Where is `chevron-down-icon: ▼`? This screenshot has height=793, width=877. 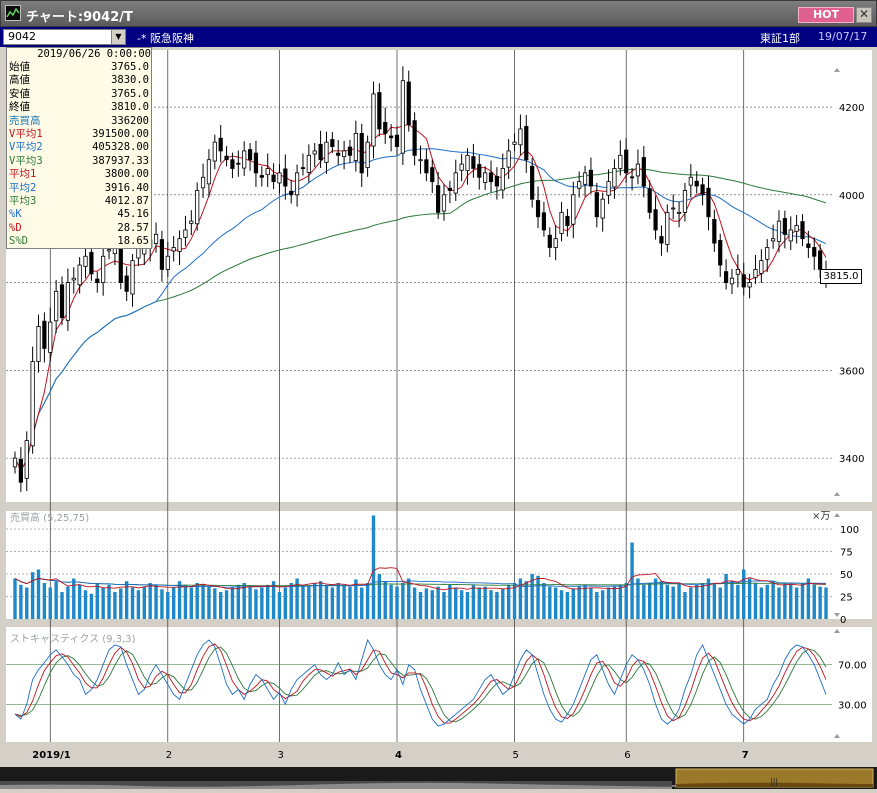 chevron-down-icon: ▼ is located at coordinates (118, 37).